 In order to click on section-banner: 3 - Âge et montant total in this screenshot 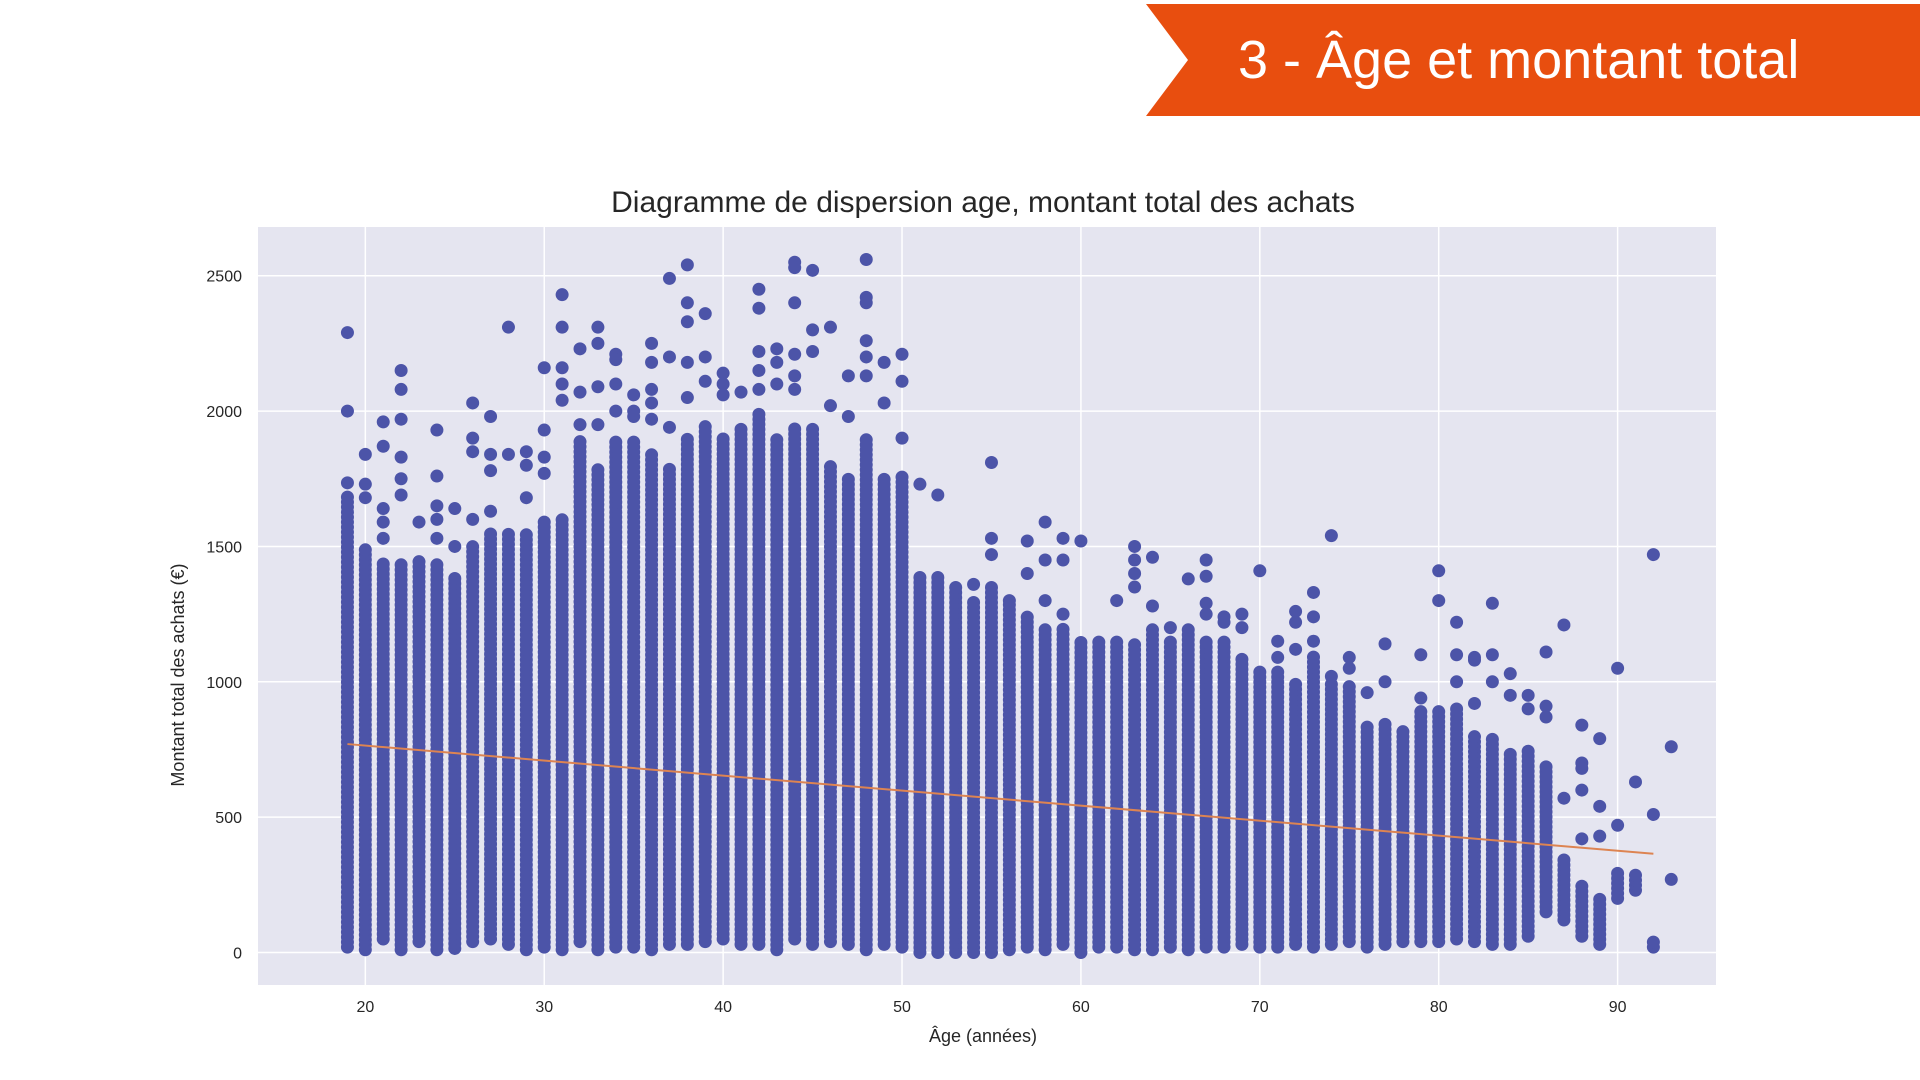, I will do `click(1533, 60)`.